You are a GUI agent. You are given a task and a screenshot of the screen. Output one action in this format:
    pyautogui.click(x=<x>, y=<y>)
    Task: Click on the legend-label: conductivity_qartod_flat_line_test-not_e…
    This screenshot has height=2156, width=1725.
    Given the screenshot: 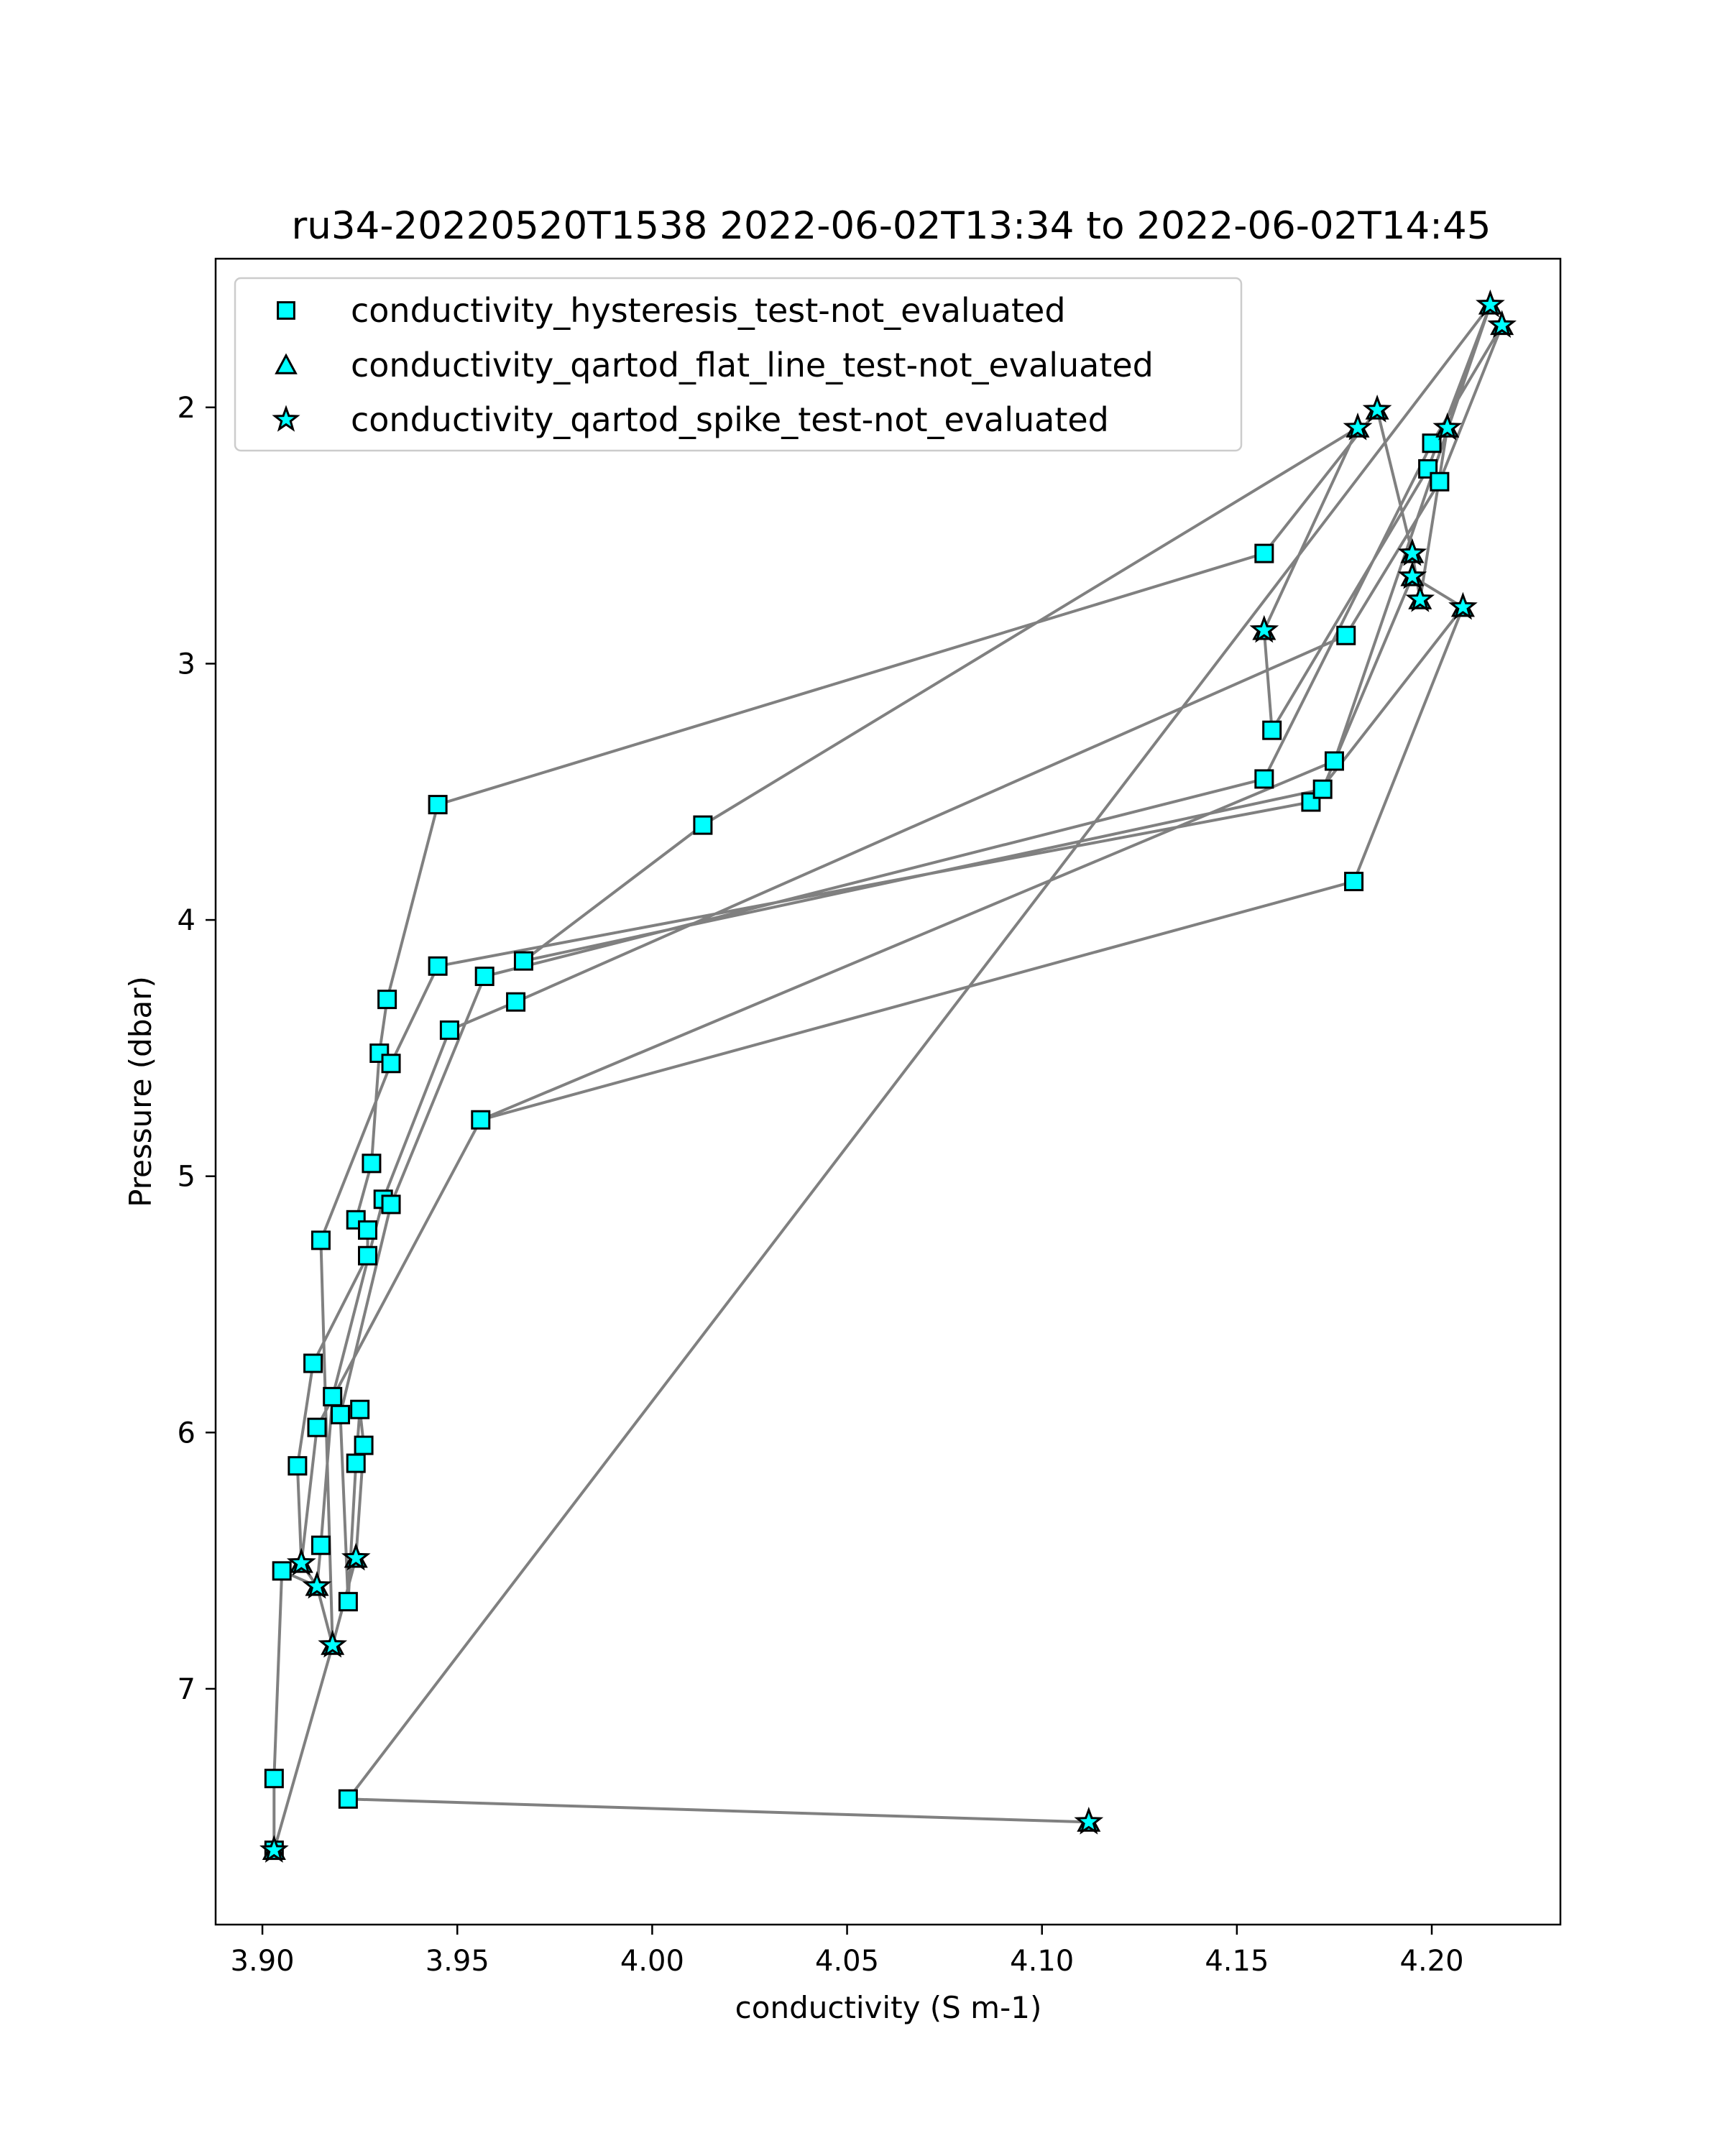 What is the action you would take?
    pyautogui.click(x=752, y=365)
    